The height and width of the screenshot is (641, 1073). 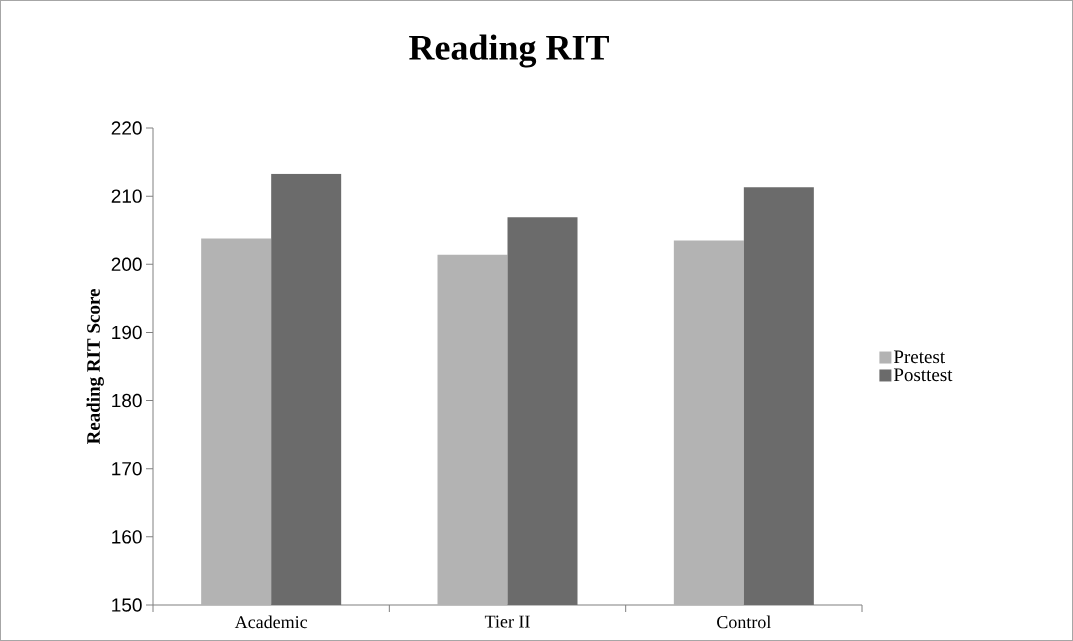 What do you see at coordinates (126, 196) in the screenshot?
I see `y-tick-label: 210` at bounding box center [126, 196].